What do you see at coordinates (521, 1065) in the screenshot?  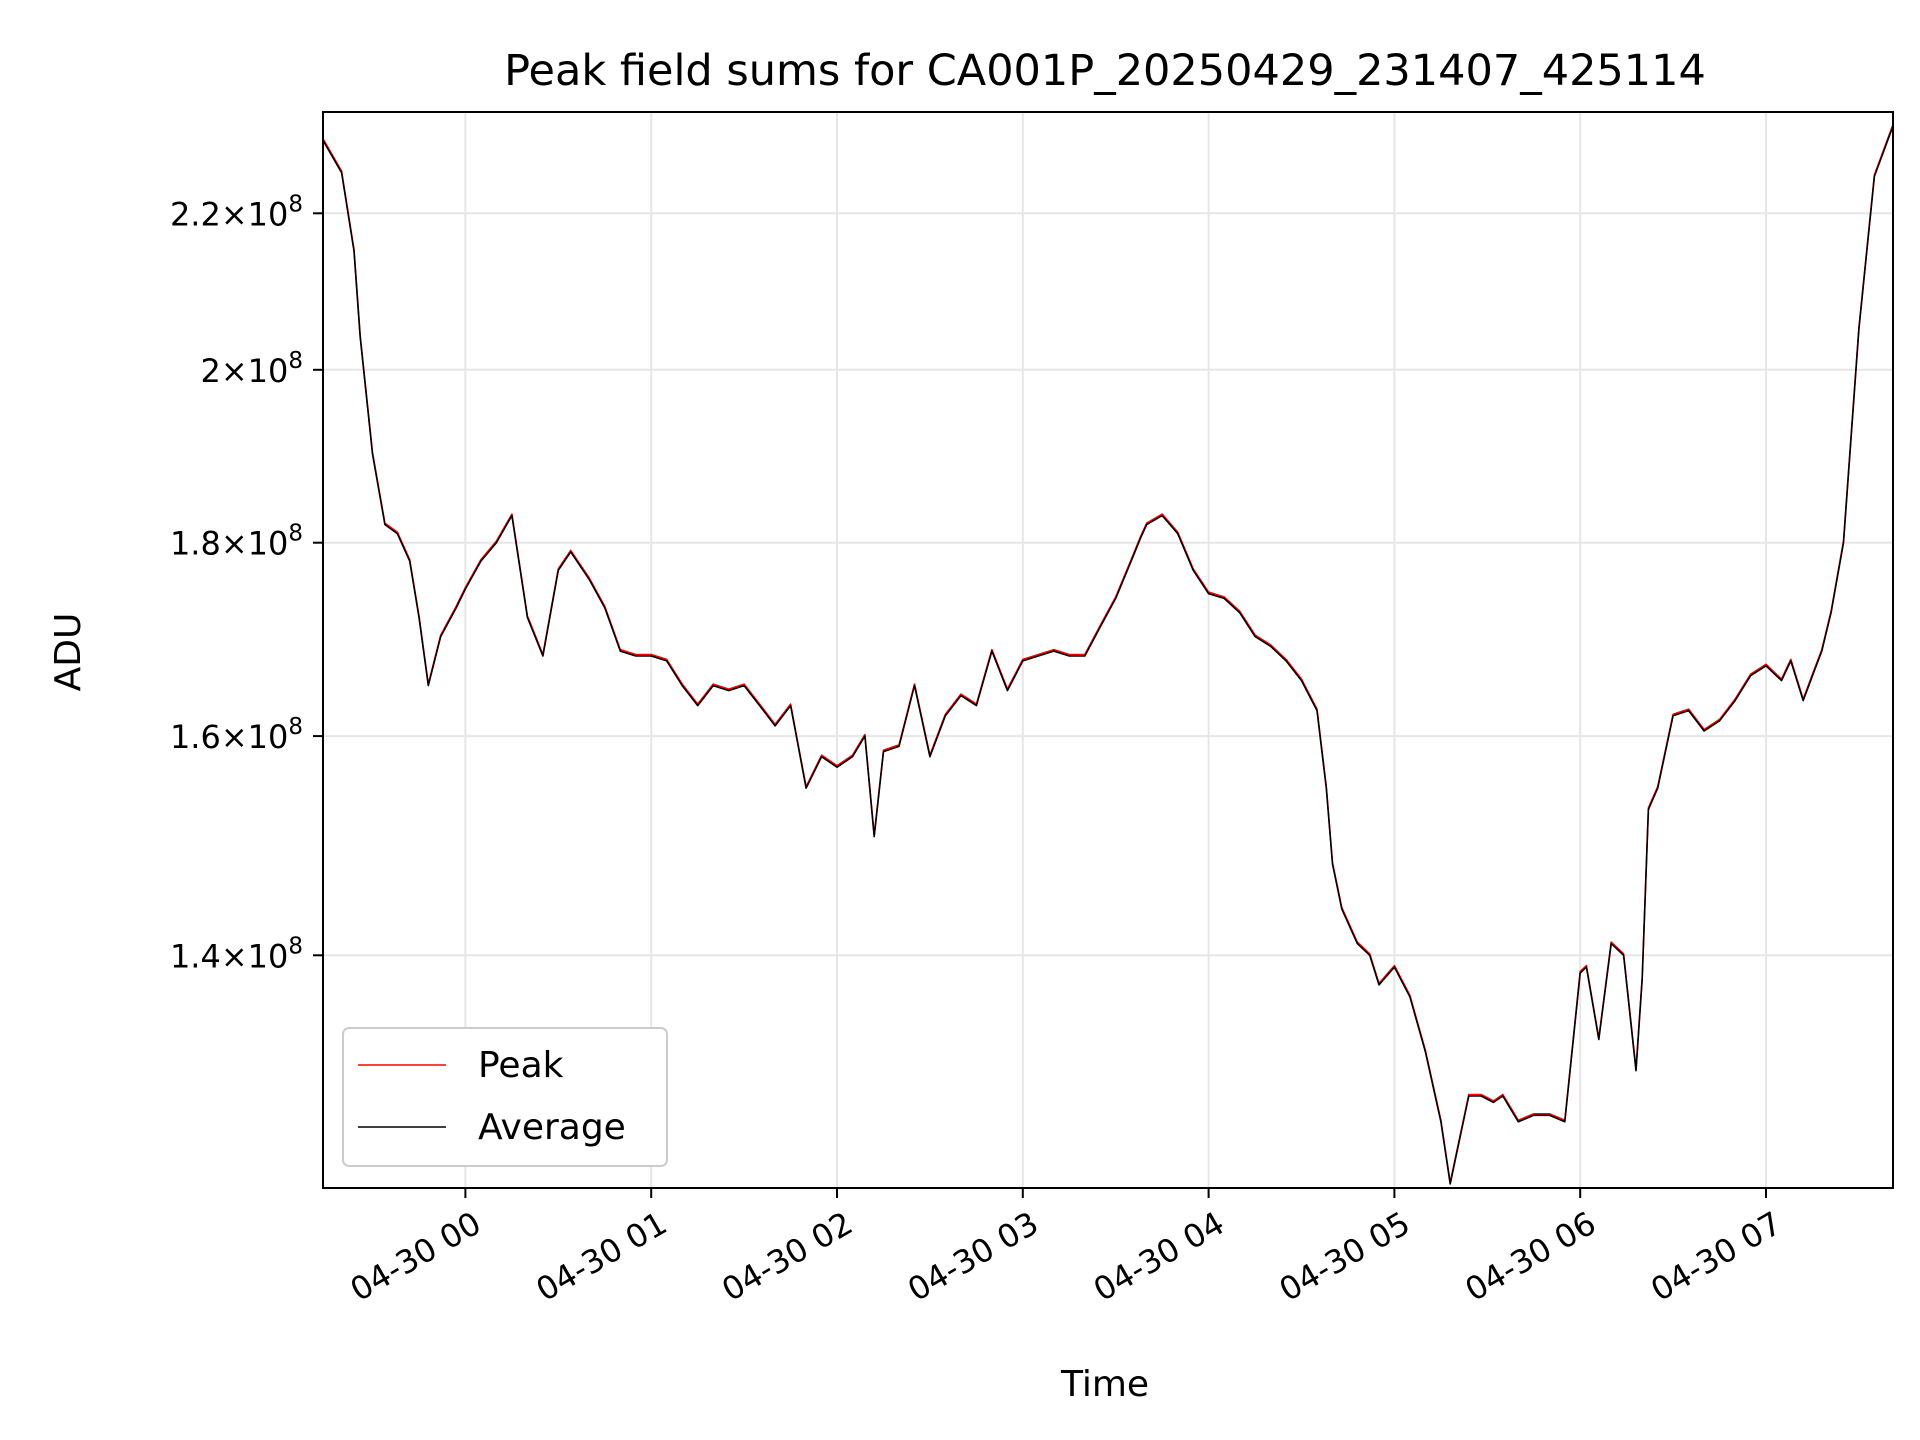 I see `legend-label-peak: Peak` at bounding box center [521, 1065].